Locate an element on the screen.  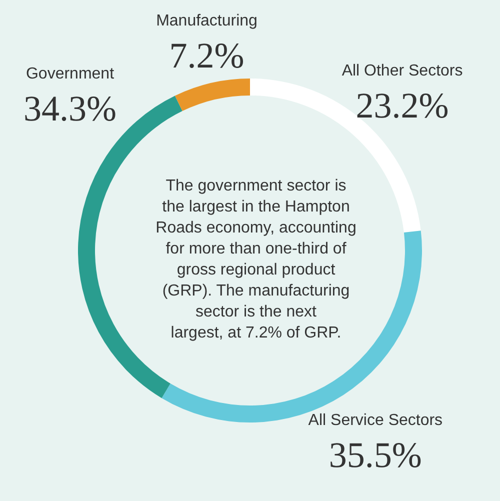
text: The government sector is the largest in the Hampton Roads economy, accounting for more than one-third of gross regional product (GRP). The manufacturing sector is the next largest, at 7.2% of GRP. is located at coordinates (256, 260).